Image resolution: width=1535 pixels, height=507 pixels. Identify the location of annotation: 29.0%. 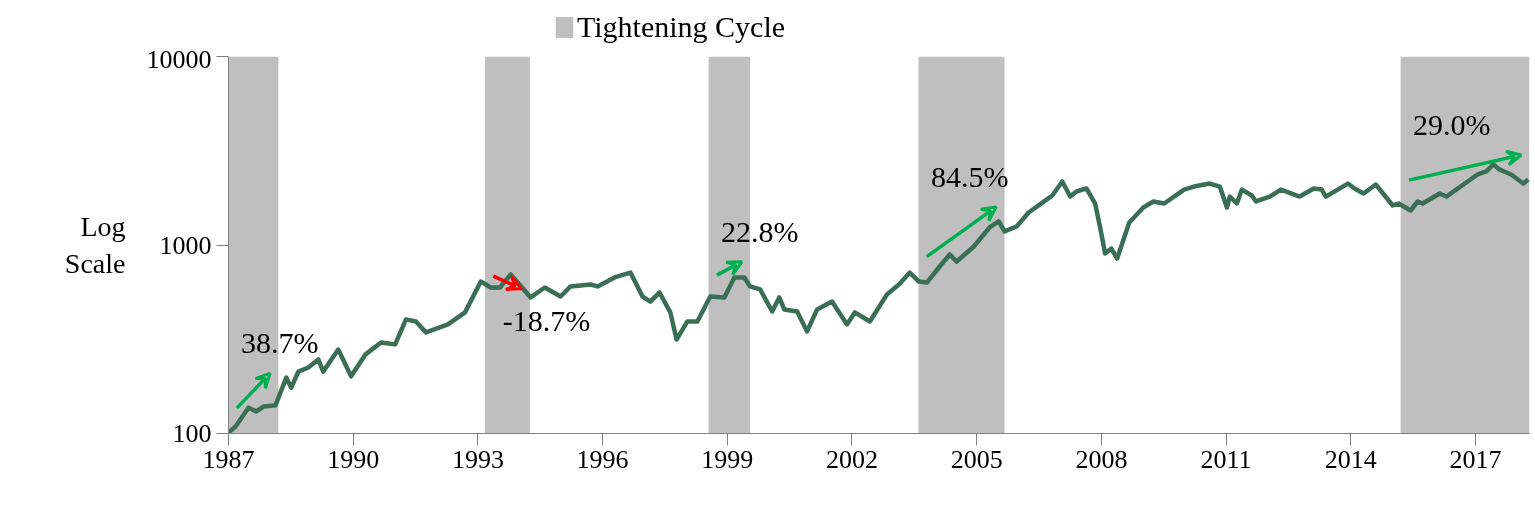
(1452, 125).